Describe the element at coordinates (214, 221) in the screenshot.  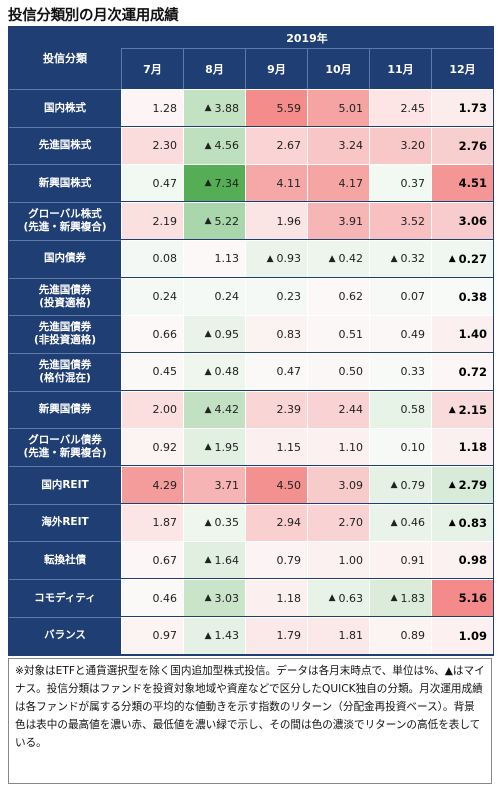
I see `value-cell: ▲ 5.22` at that location.